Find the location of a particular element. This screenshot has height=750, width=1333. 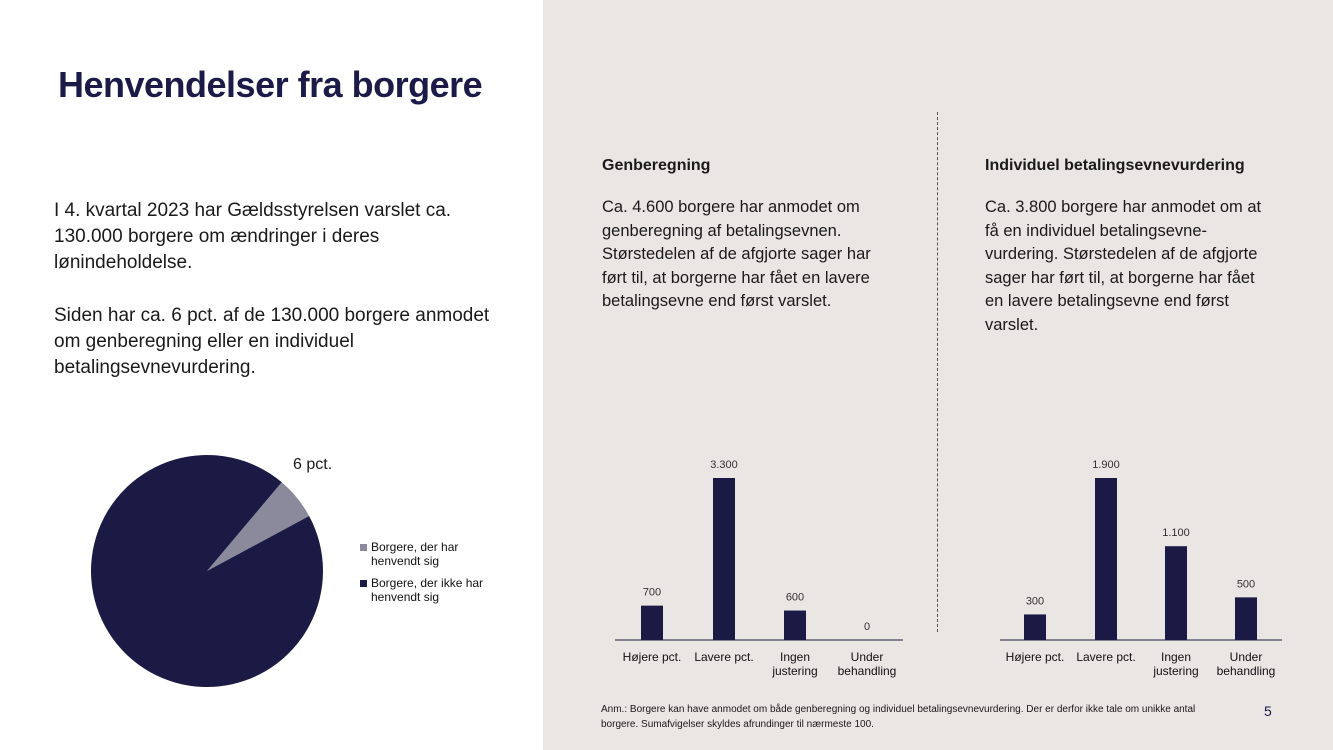

bar-value-label: 1.900 is located at coordinates (1106, 465).